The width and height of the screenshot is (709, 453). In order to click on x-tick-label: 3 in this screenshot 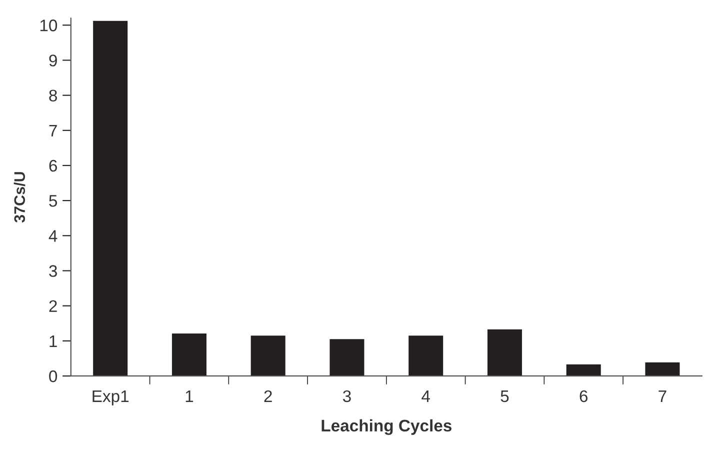, I will do `click(346, 396)`.